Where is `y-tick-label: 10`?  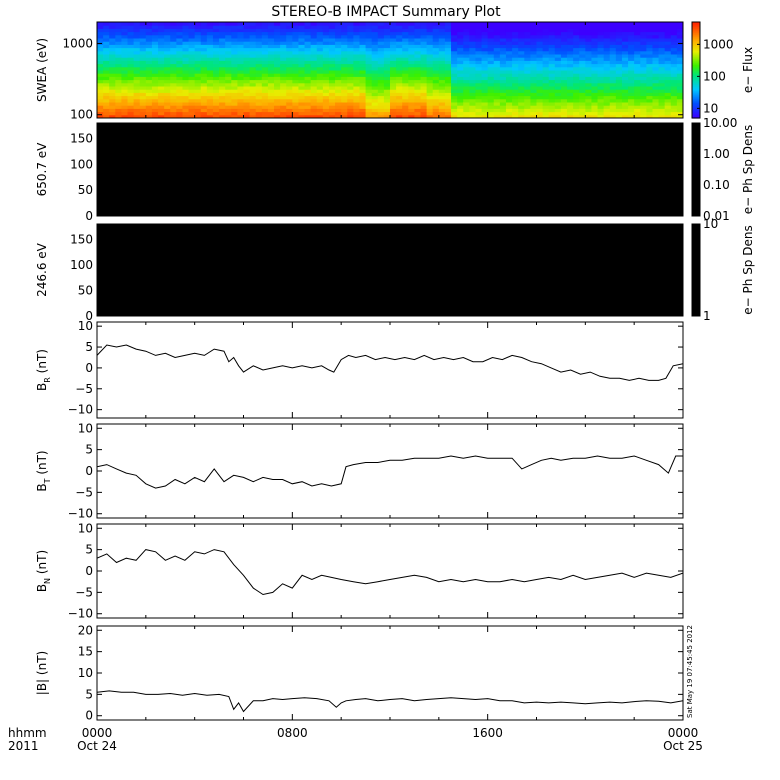
y-tick-label: 10 is located at coordinates (85, 428).